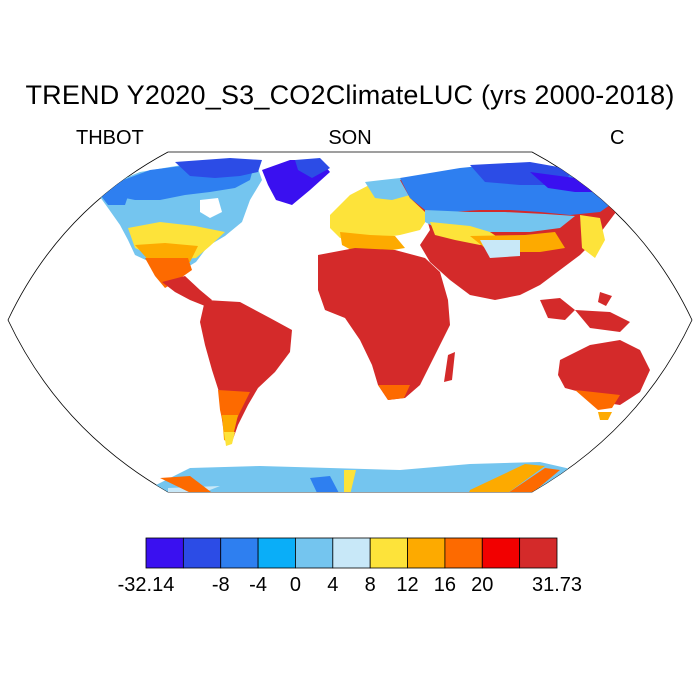 The height and width of the screenshot is (700, 700). I want to click on europe, so click(380, 215).